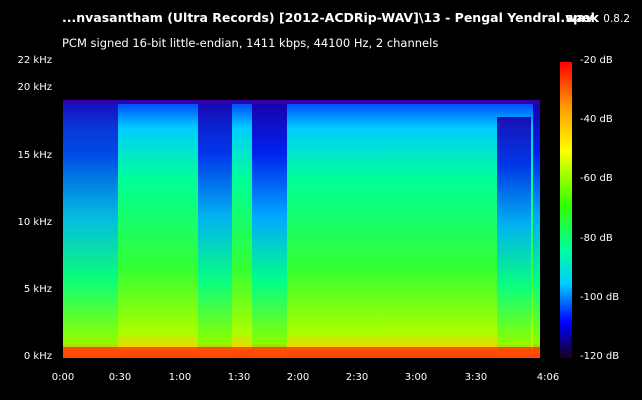 The width and height of the screenshot is (642, 400). Describe the element at coordinates (416, 377) in the screenshot. I see `x-tick-180: 3:00` at that location.